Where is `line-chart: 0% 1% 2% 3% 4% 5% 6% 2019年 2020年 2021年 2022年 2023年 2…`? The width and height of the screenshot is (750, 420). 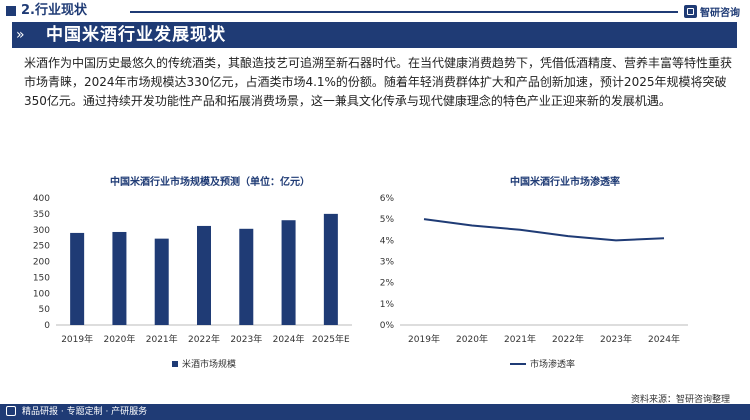 line-chart: 0% 1% 2% 3% 4% 5% 6% 2019年 2020年 2021年 2022年 2023年 2… is located at coordinates (534, 269).